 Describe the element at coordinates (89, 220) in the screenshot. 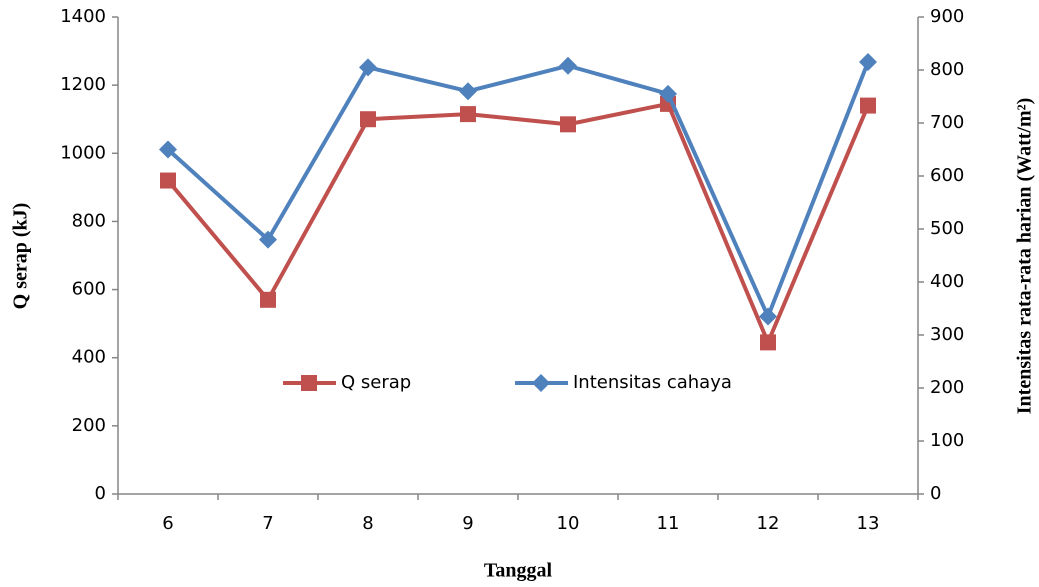

I see `y-tick-label: 800` at that location.